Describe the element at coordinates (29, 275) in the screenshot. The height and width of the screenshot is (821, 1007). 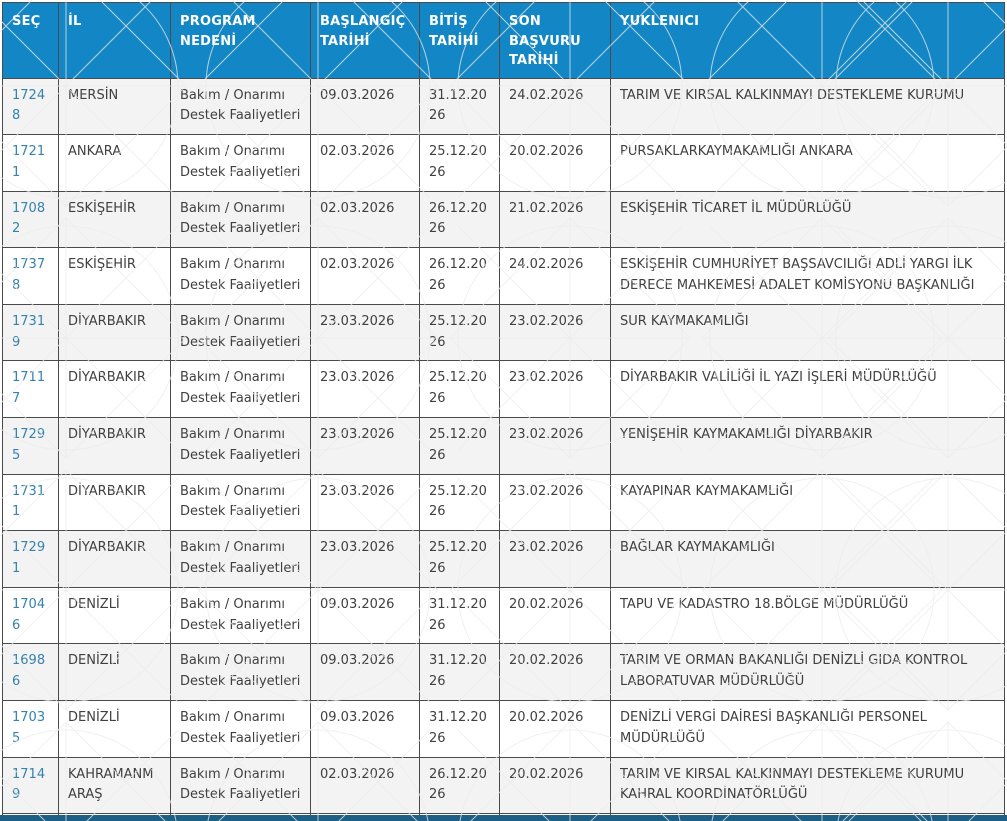
I see `program-id-link: 17378` at that location.